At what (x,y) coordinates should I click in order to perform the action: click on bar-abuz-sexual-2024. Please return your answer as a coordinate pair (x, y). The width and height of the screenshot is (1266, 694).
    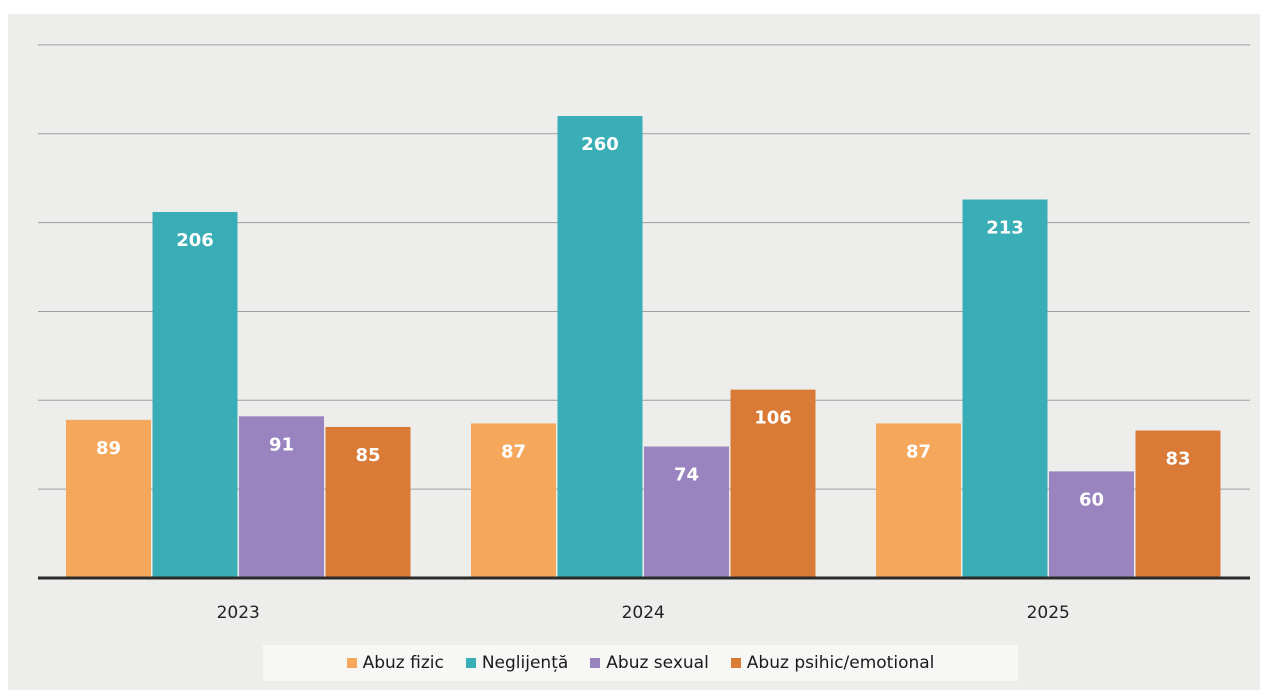
    Looking at the image, I should click on (686, 512).